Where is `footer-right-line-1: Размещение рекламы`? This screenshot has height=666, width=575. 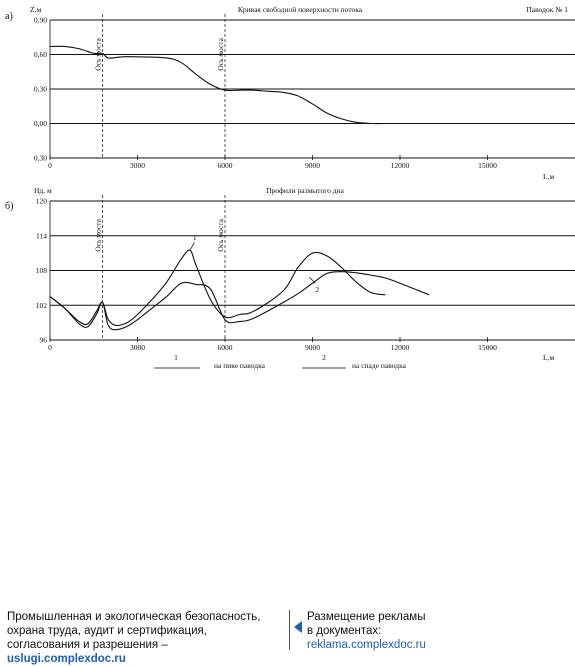
footer-right-line-1: Размещение рекламы is located at coordinates (366, 617).